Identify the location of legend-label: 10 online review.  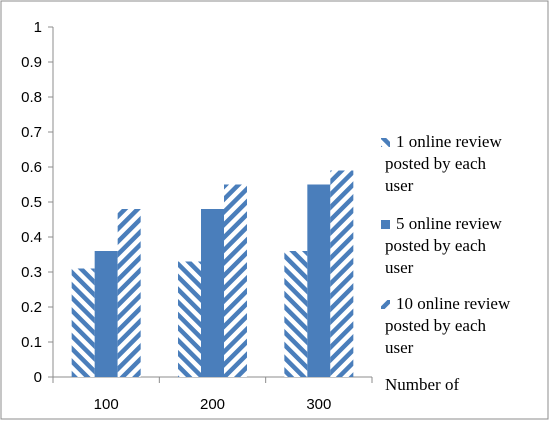
(453, 303).